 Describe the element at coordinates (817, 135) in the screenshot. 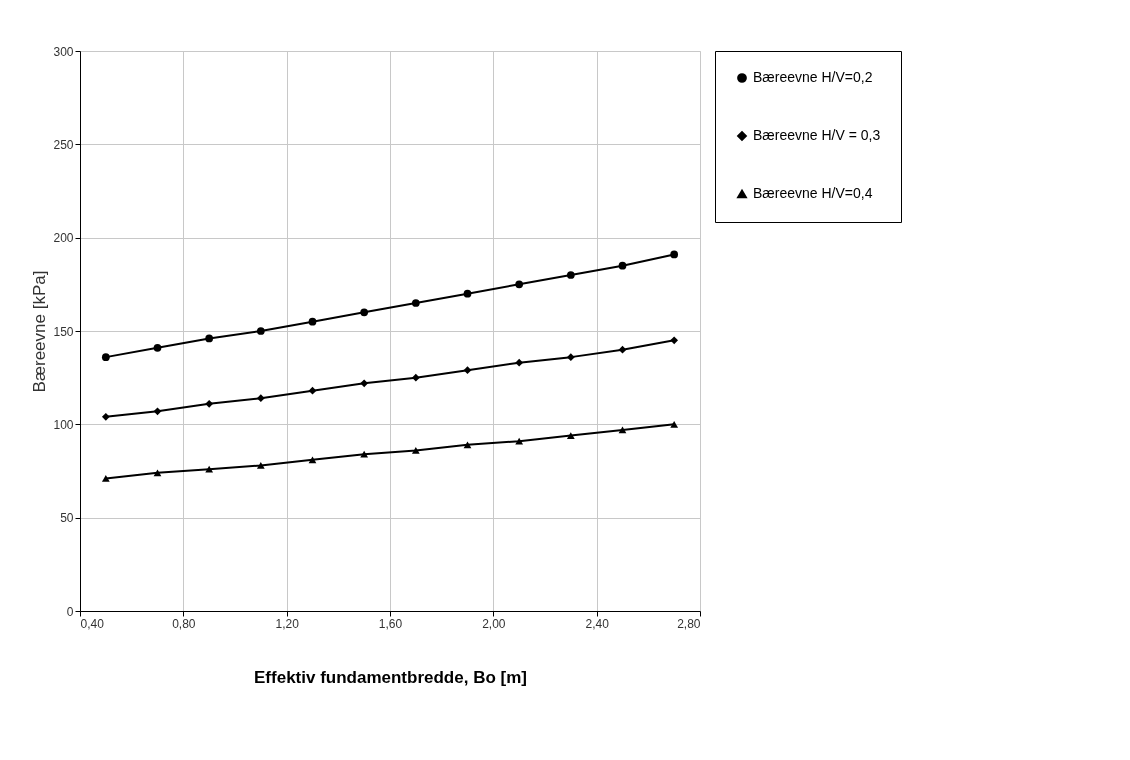

I see `legend-label: Bæreevne H/V = 0,3` at that location.